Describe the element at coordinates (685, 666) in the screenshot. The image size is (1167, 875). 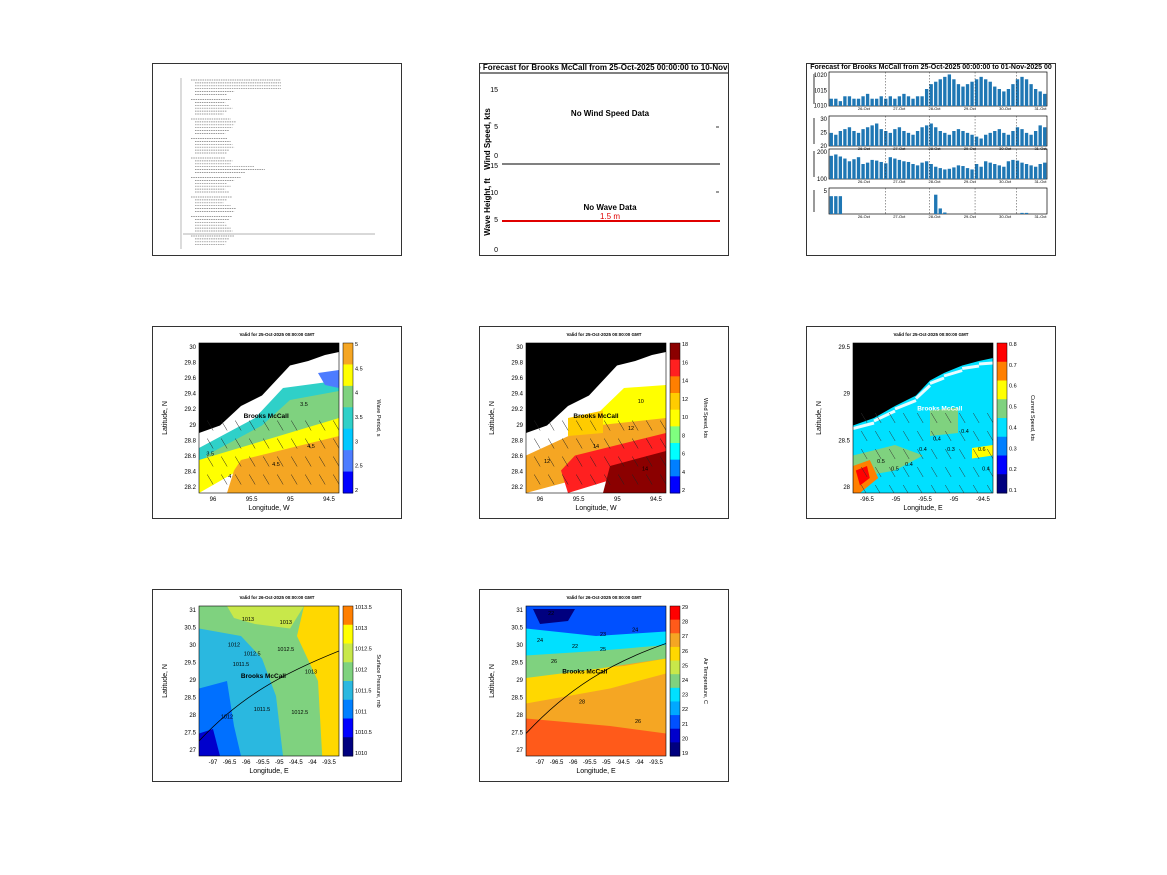
I see `colorbar-tick: 25` at that location.